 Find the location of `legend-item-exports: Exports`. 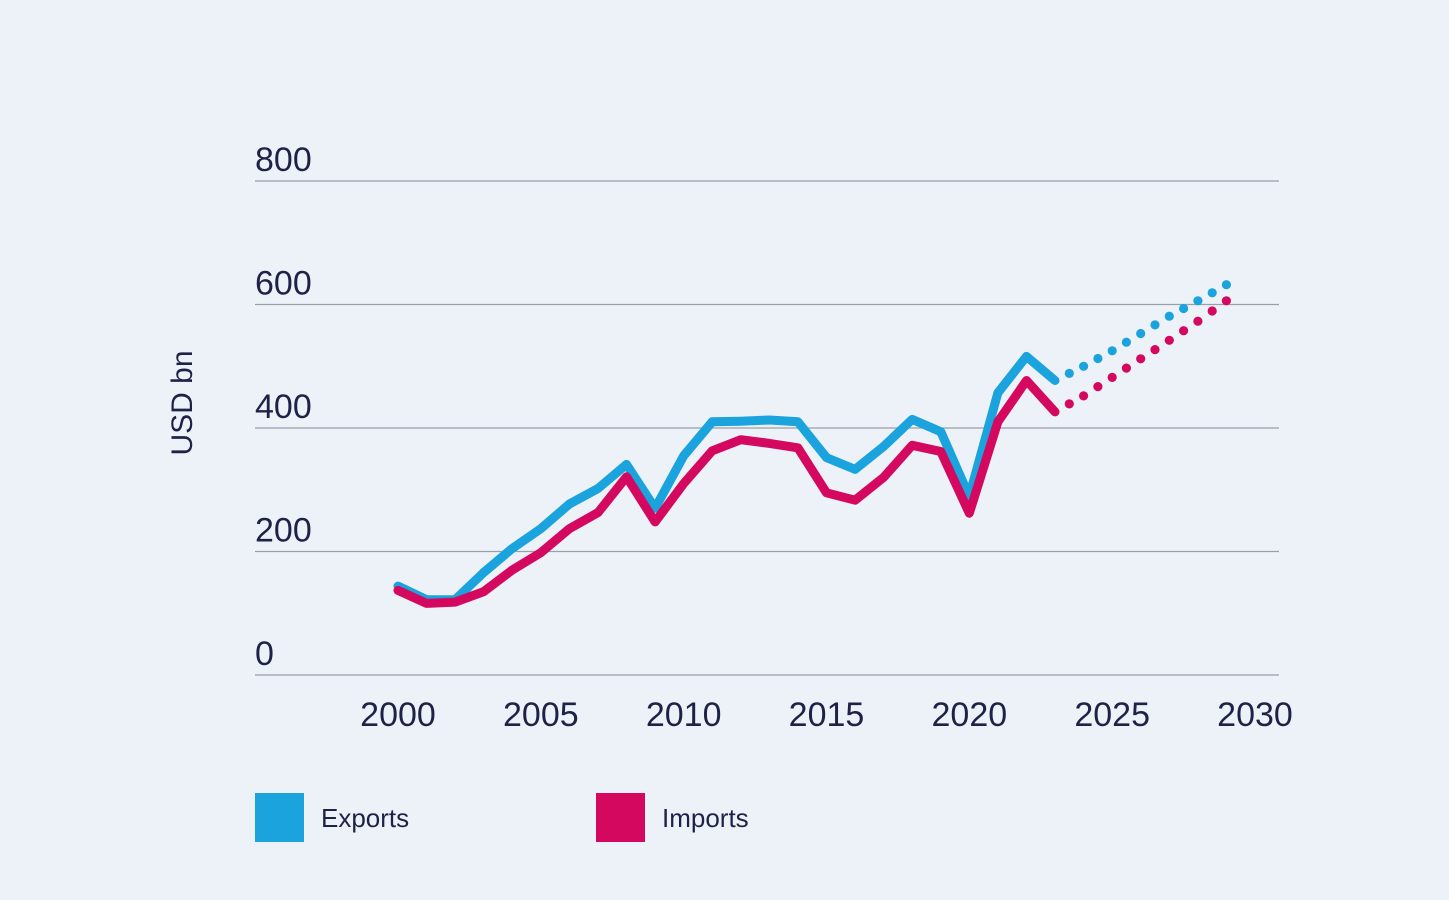

legend-item-exports: Exports is located at coordinates (332, 817).